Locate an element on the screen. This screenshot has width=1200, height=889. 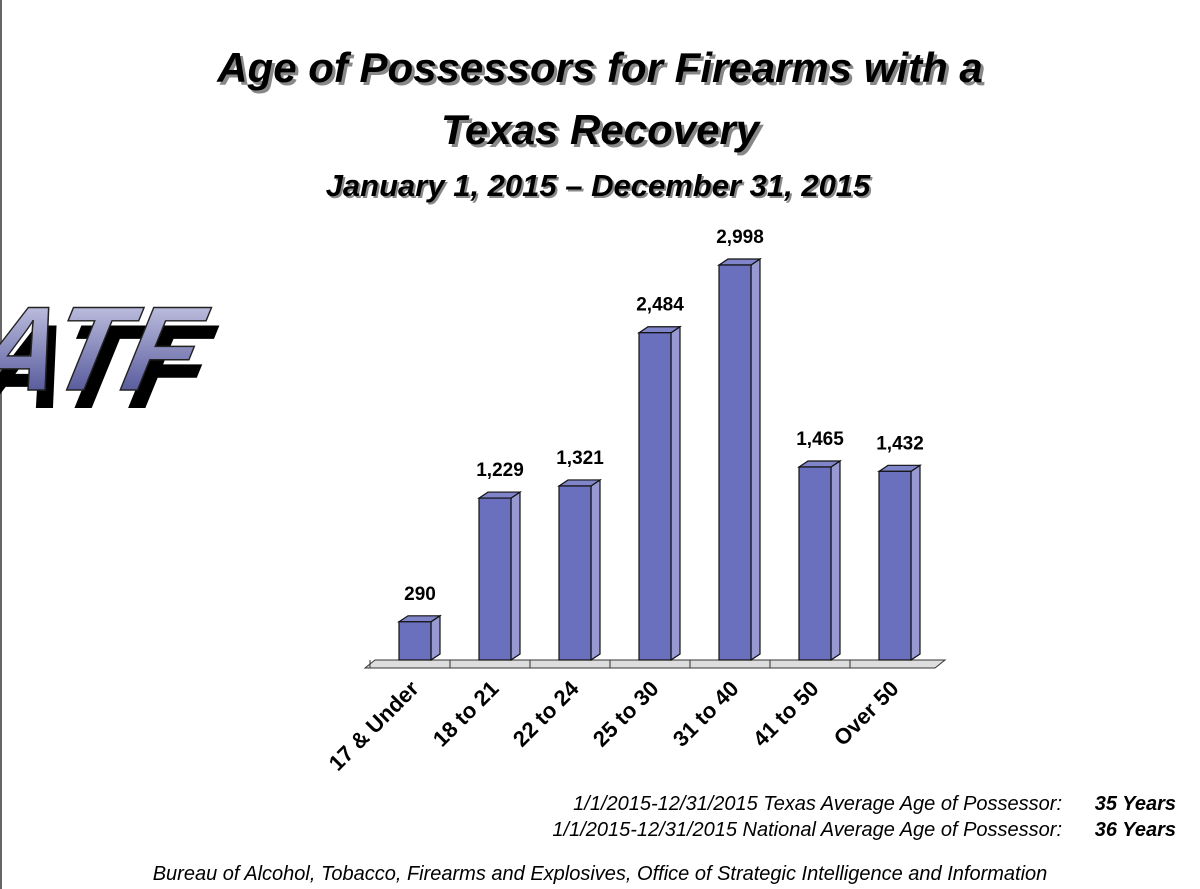
x-tick-label: 31 to 40 is located at coordinates (706, 714).